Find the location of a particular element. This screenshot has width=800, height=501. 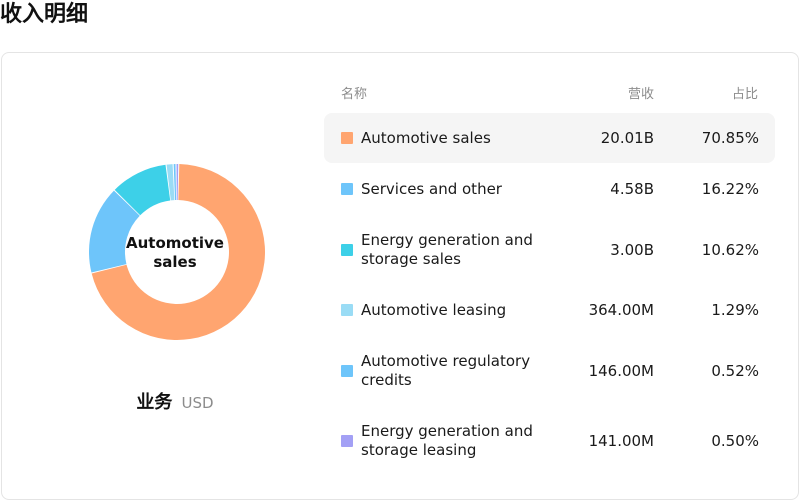

row-share: 16.22% is located at coordinates (730, 188).